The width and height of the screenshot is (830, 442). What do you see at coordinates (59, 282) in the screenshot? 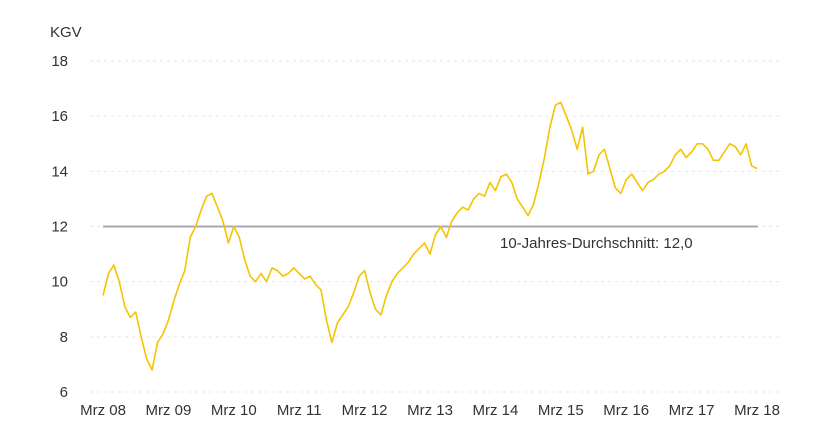
I see `y-tick-label: 10` at bounding box center [59, 282].